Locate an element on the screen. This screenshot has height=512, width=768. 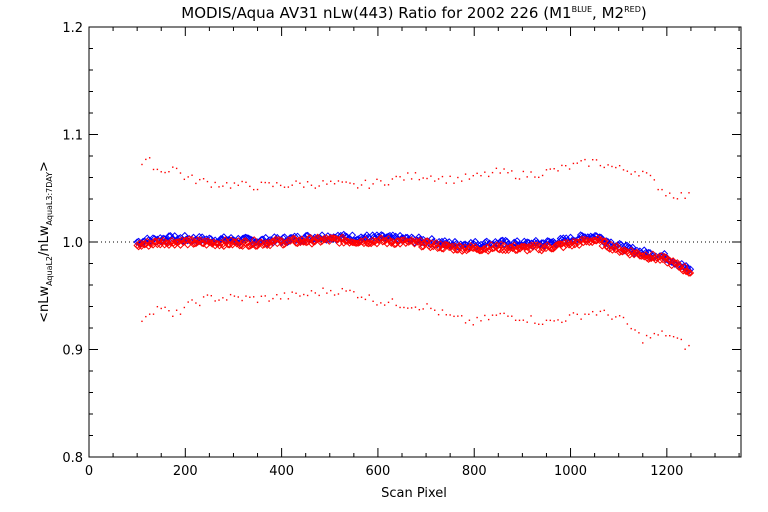
x-tick-label: 1000 is located at coordinates (570, 471).